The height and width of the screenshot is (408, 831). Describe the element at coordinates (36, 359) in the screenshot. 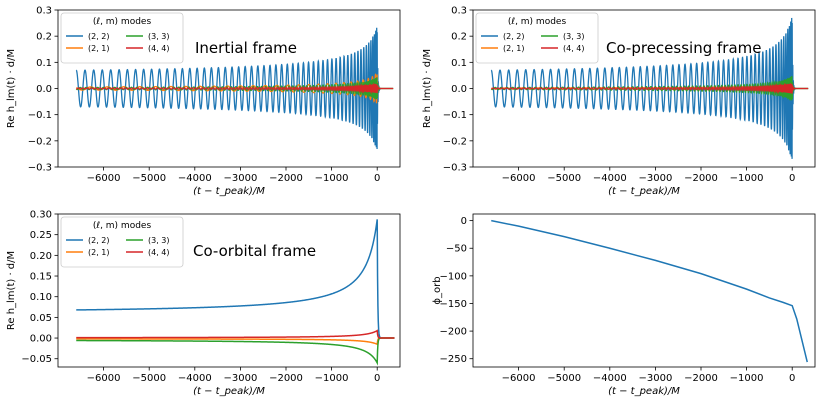

I see `y-tick-label: −0.05` at that location.